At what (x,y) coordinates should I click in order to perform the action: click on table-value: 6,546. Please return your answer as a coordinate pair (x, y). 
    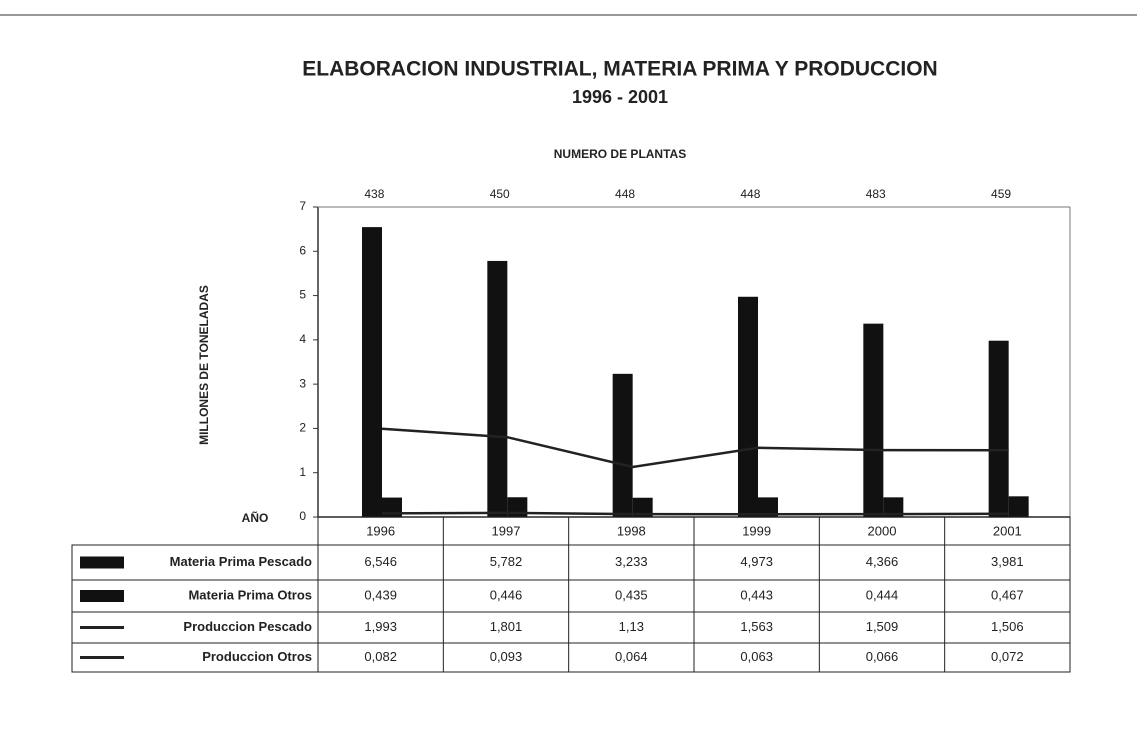
    Looking at the image, I should click on (380, 561).